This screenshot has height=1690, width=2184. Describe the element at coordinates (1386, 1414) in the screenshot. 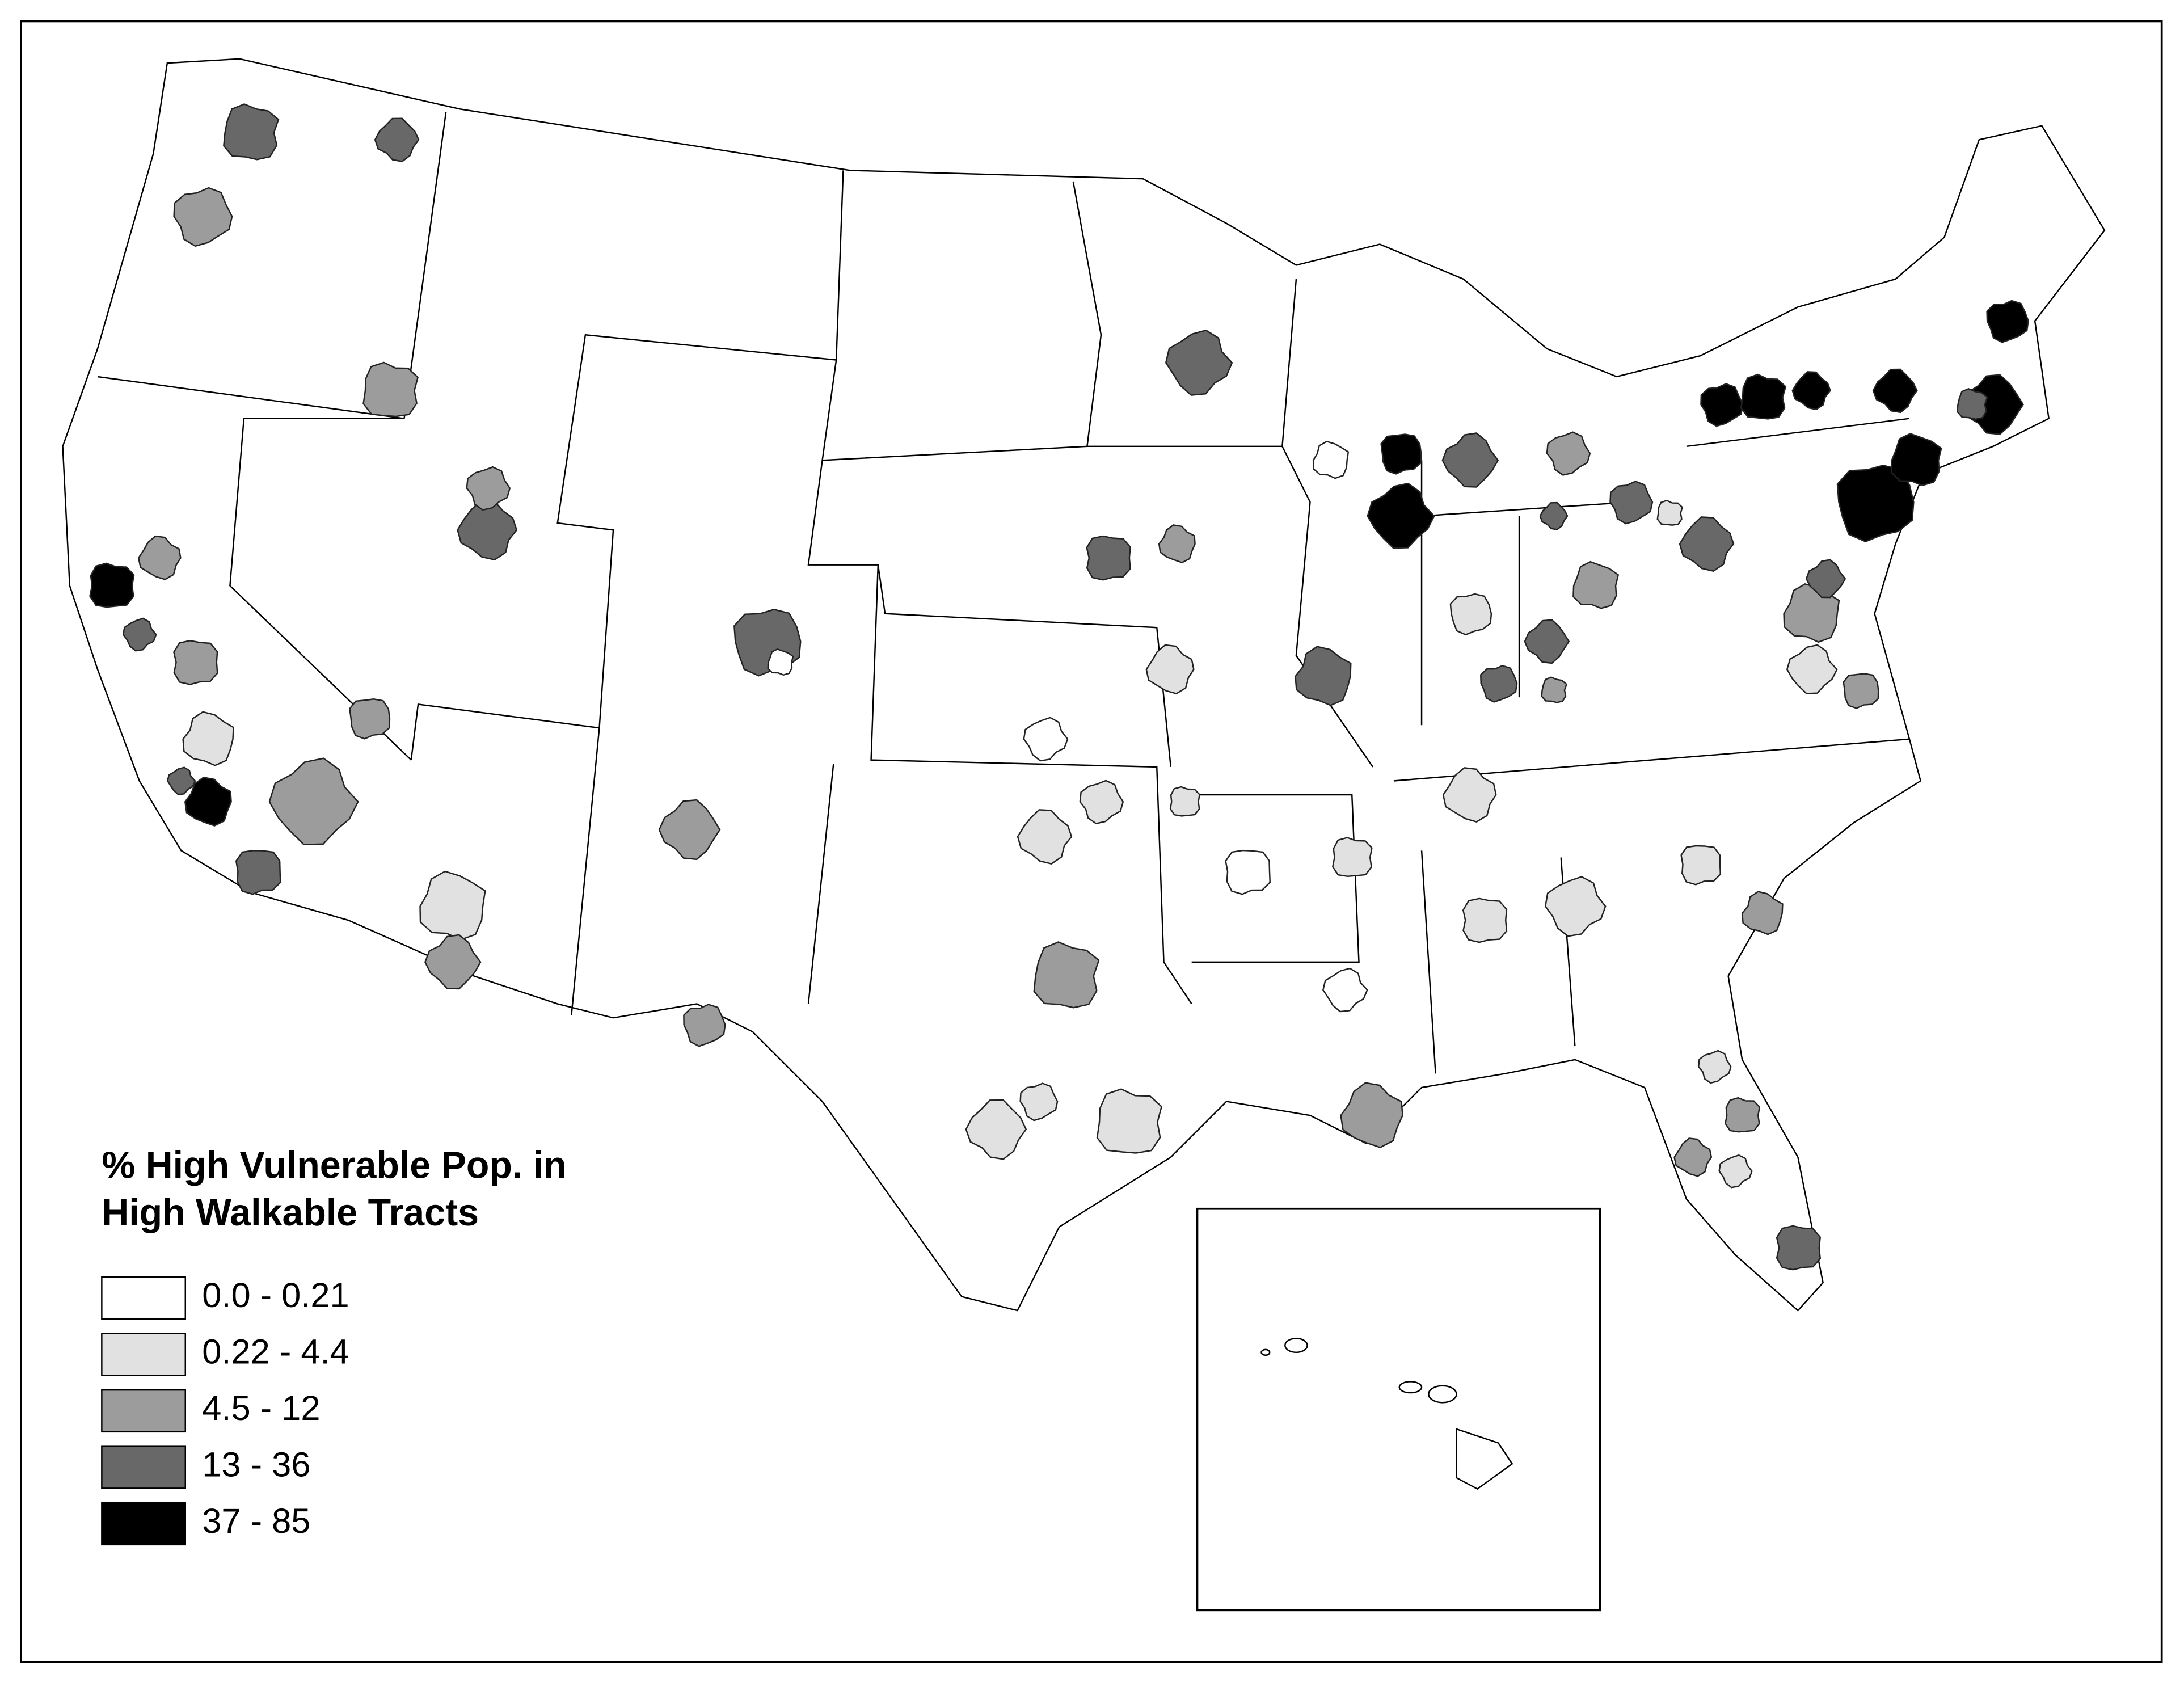

I see `hawaii-islands` at that location.